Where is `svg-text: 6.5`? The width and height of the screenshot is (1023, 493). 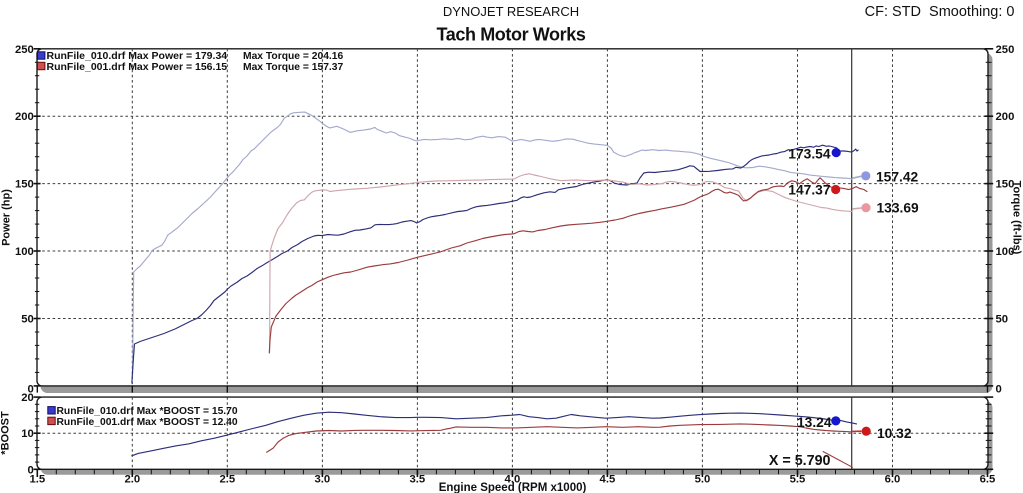
svg-text: 6.5 is located at coordinates (988, 480).